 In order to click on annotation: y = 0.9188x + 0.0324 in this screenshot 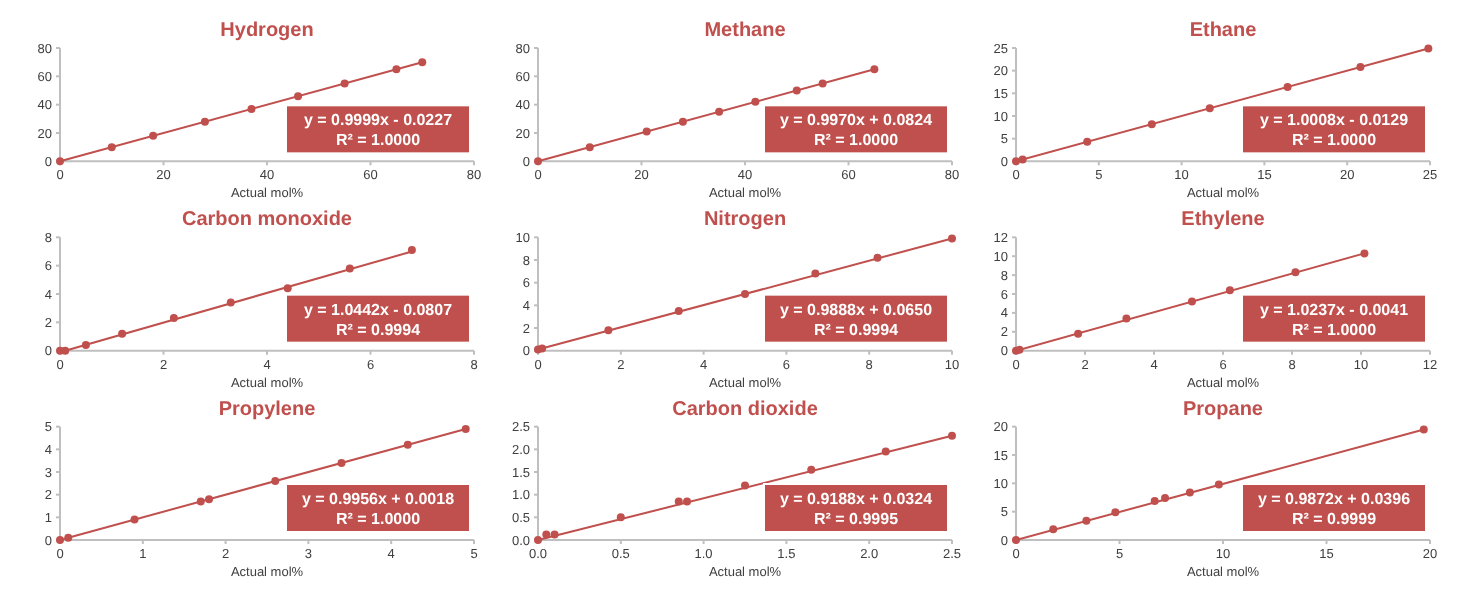, I will do `click(856, 499)`.